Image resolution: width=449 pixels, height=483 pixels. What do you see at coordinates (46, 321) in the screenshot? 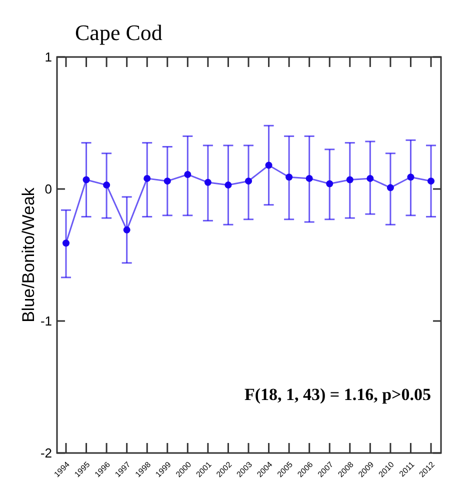
I see `y-tick-label: -1` at bounding box center [46, 321].